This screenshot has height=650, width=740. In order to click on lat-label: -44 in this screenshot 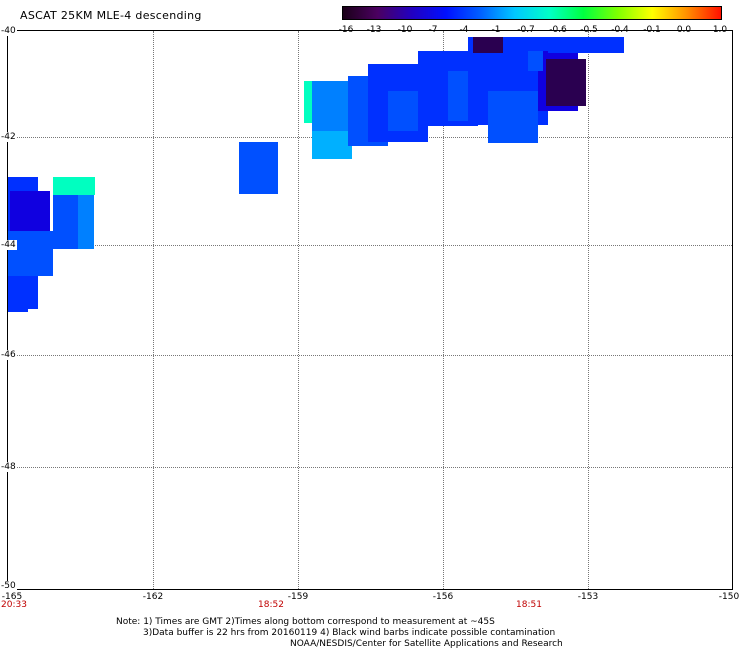, I will do `click(8, 245)`.